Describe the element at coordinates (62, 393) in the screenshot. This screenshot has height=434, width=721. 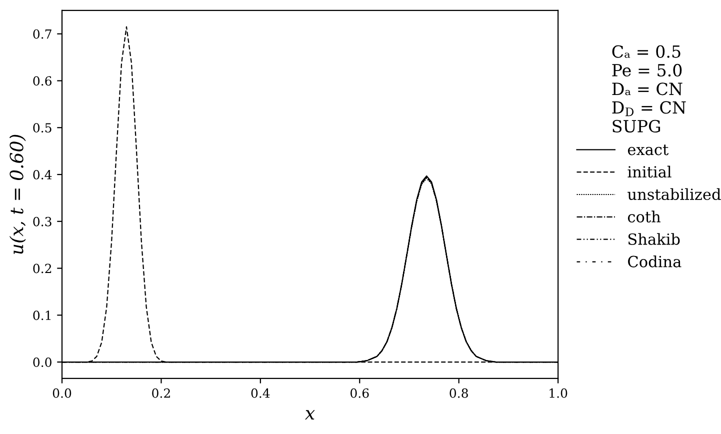
I see `x-tick-label: 0.0` at that location.